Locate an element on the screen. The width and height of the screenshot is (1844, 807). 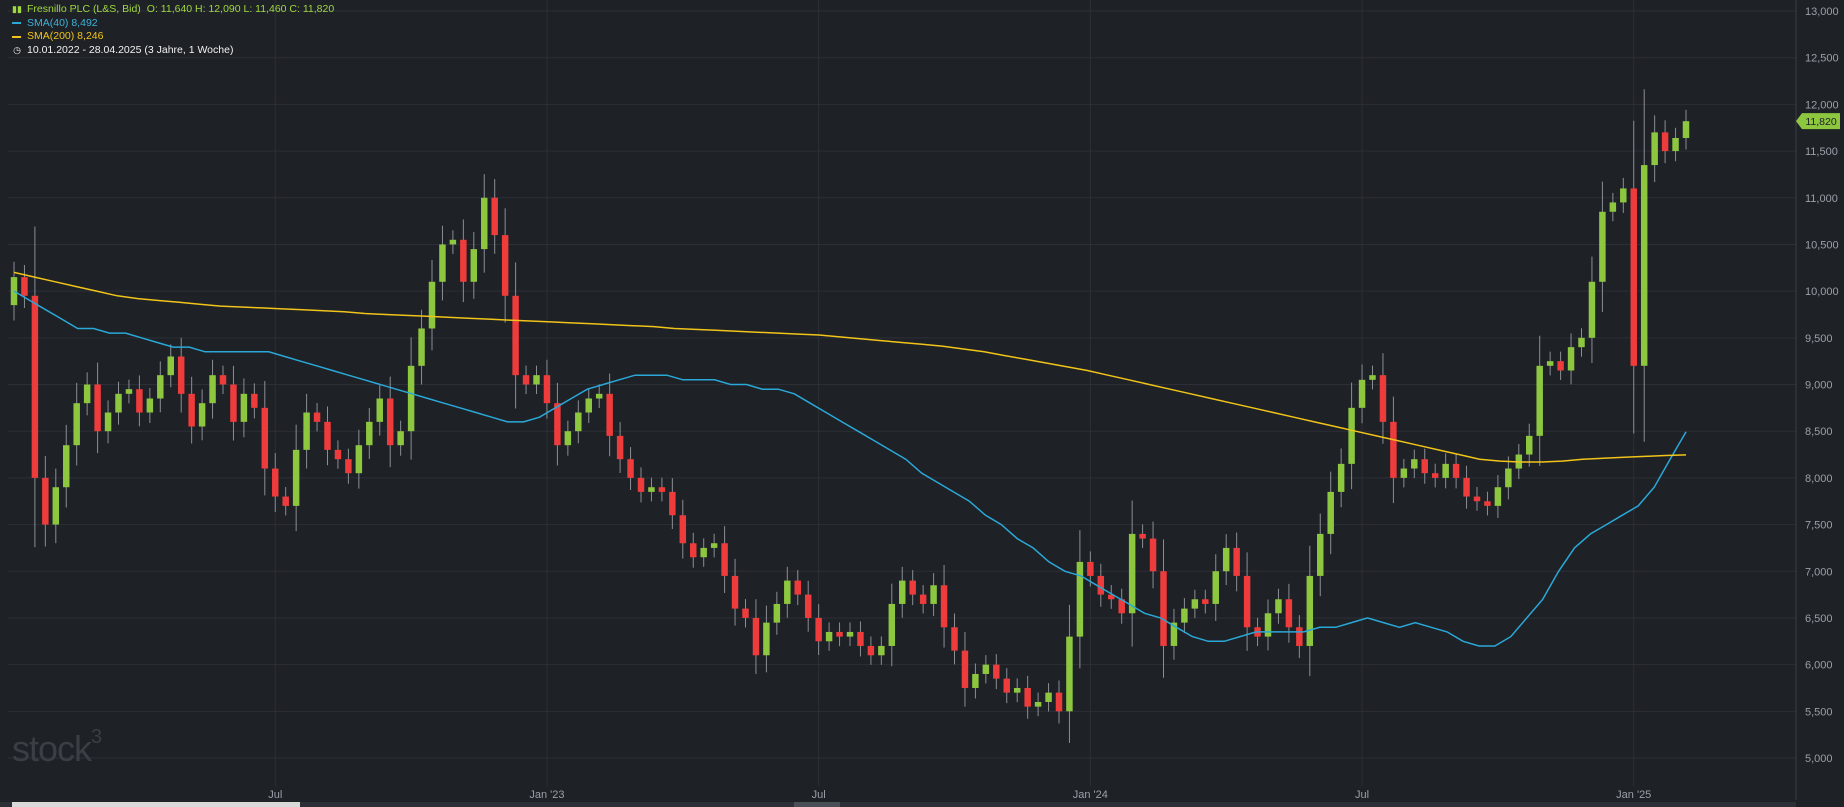
scrollbar-thumb is located at coordinates (156, 804).